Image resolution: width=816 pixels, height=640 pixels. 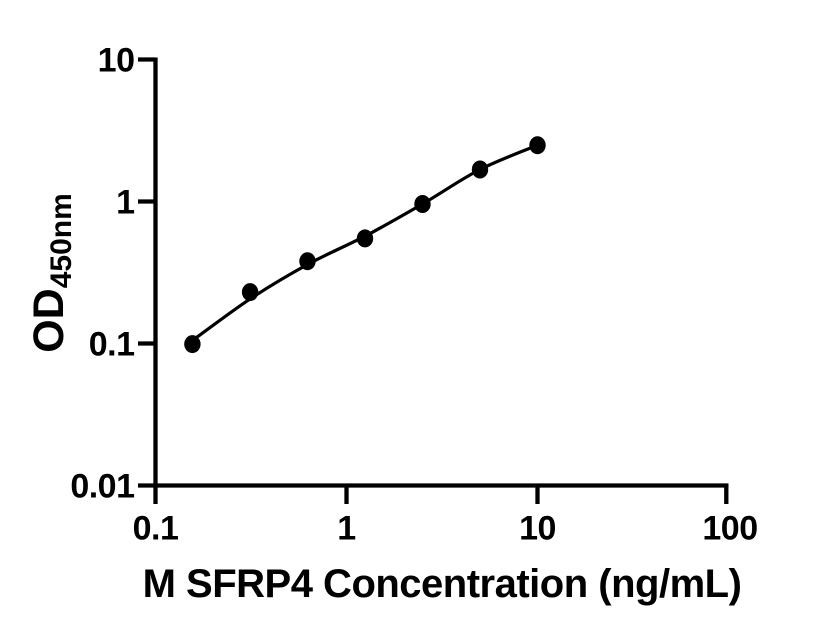 I want to click on x-tick-label: 0.1, so click(x=156, y=529).